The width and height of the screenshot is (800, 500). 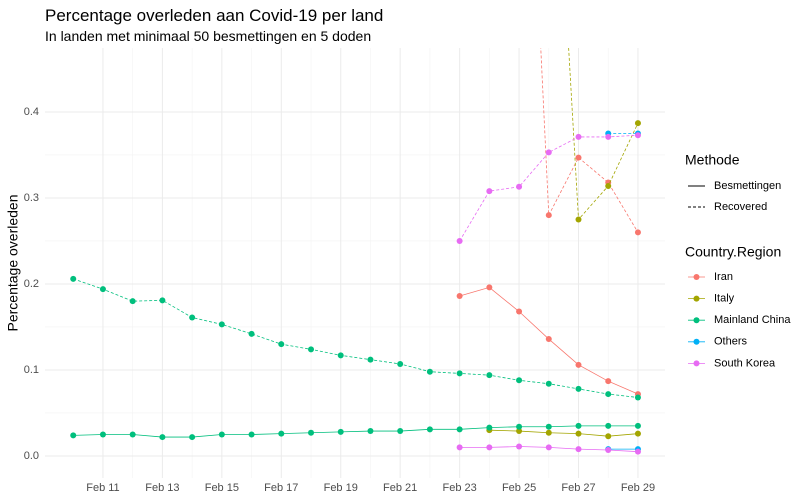 What do you see at coordinates (31, 456) in the screenshot?
I see `y-tick-label: 0.0` at bounding box center [31, 456].